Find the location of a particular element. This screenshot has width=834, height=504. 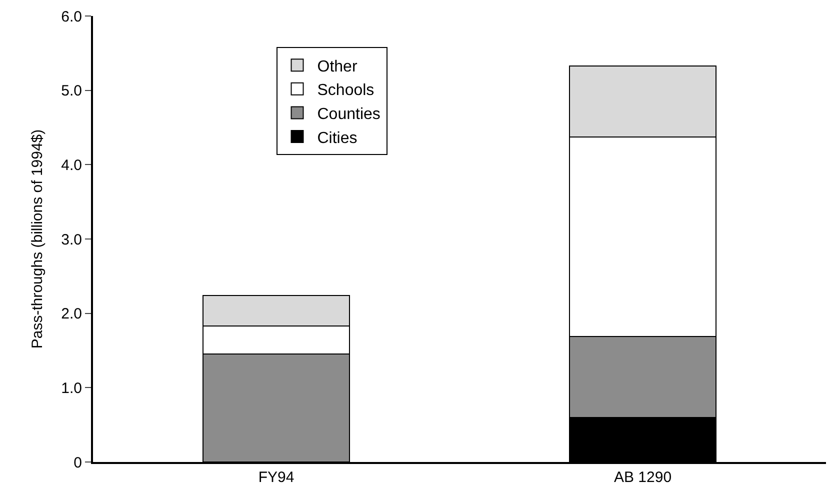

legend-label: Other is located at coordinates (337, 67).